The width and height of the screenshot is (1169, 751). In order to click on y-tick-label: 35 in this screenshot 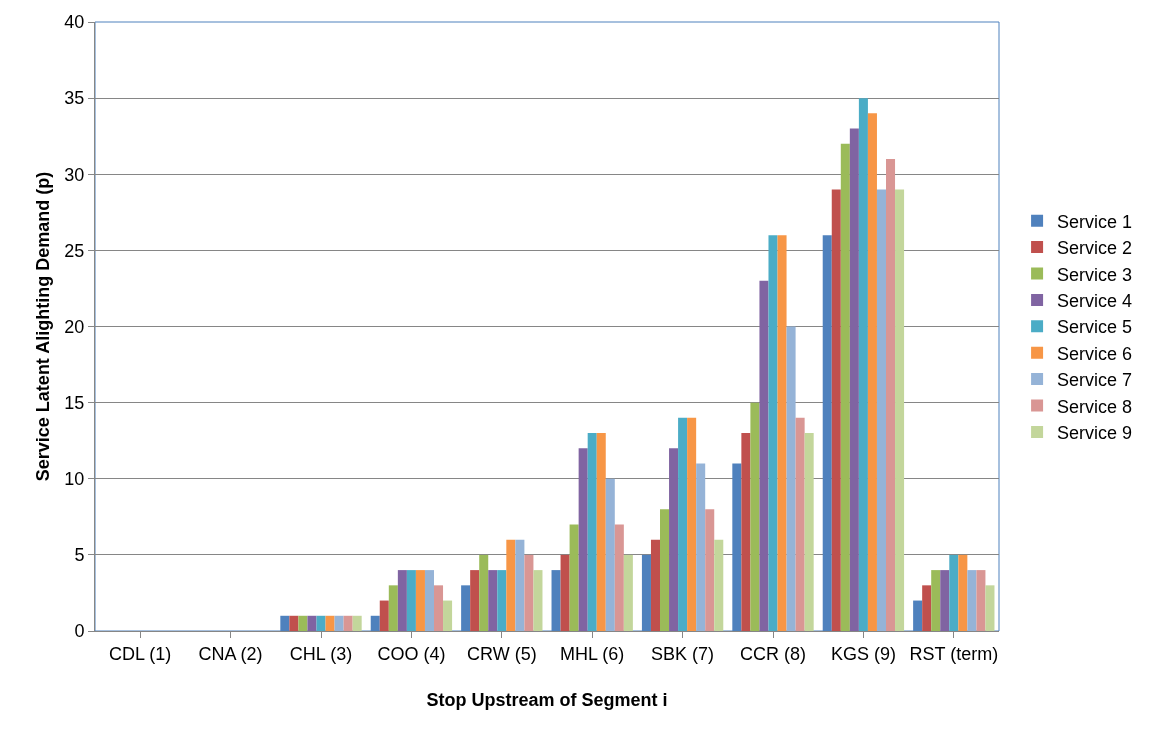, I will do `click(74, 98)`.